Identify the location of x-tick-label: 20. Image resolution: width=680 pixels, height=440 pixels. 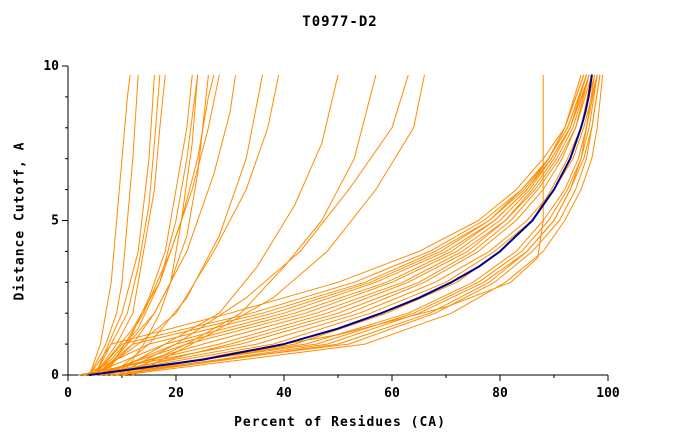
(176, 393).